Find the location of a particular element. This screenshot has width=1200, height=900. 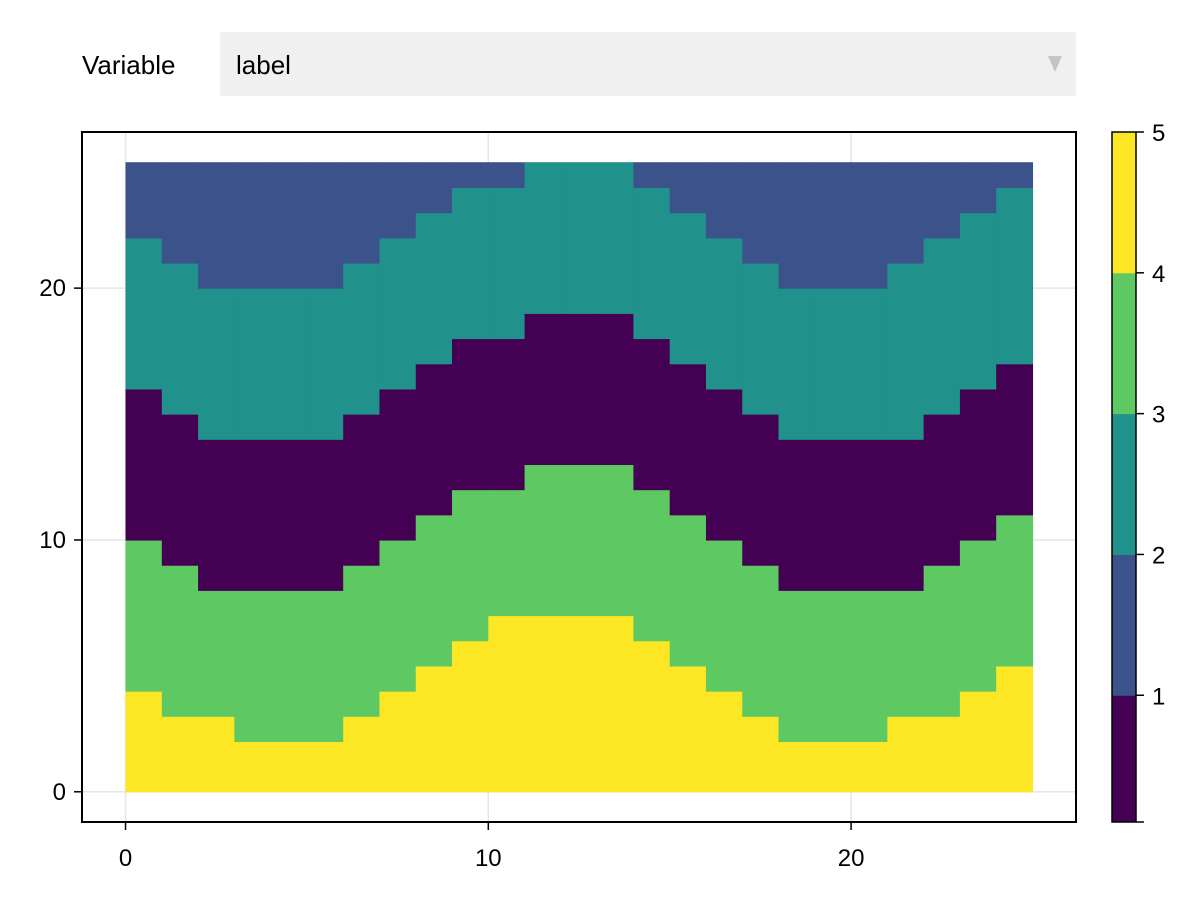

triangle-down-icon is located at coordinates (1055, 64).